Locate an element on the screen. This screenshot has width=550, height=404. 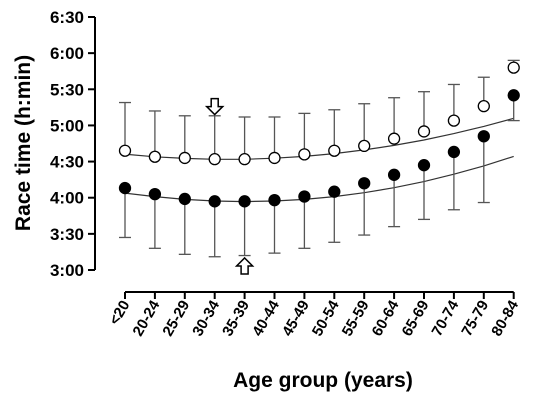
x-tick-label: 30-34 is located at coordinates (206, 318).